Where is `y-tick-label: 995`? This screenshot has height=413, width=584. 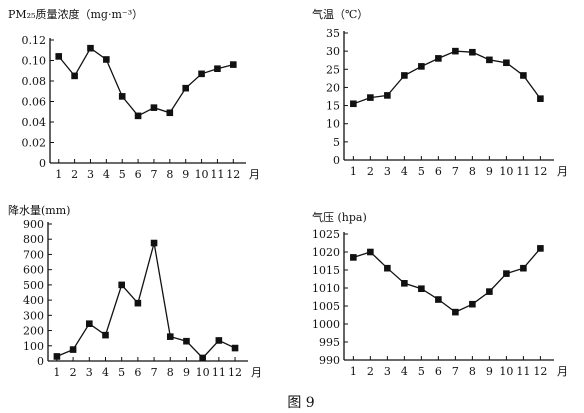 y-tick-label: 995 is located at coordinates (329, 342).